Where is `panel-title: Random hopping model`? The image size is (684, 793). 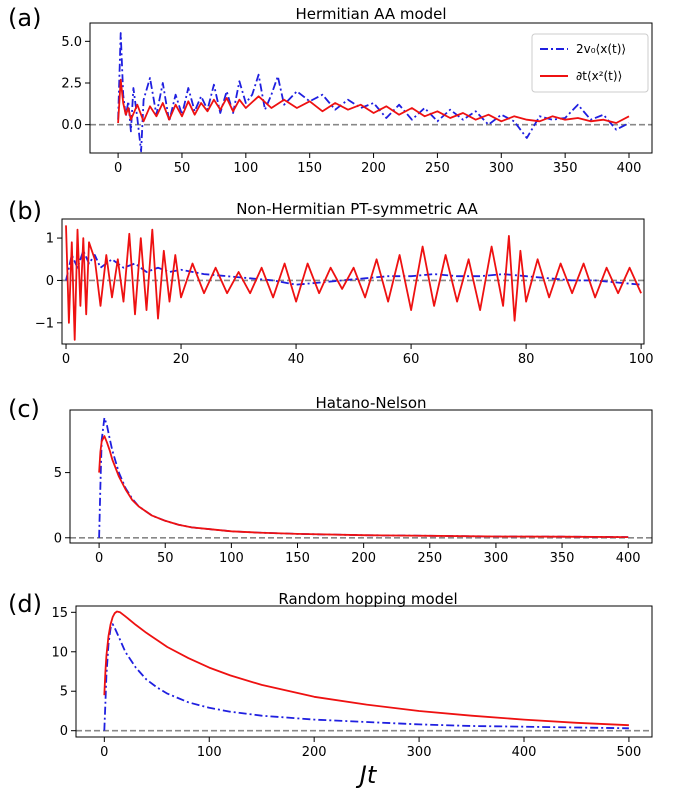
panel-title: Random hopping model is located at coordinates (367, 599).